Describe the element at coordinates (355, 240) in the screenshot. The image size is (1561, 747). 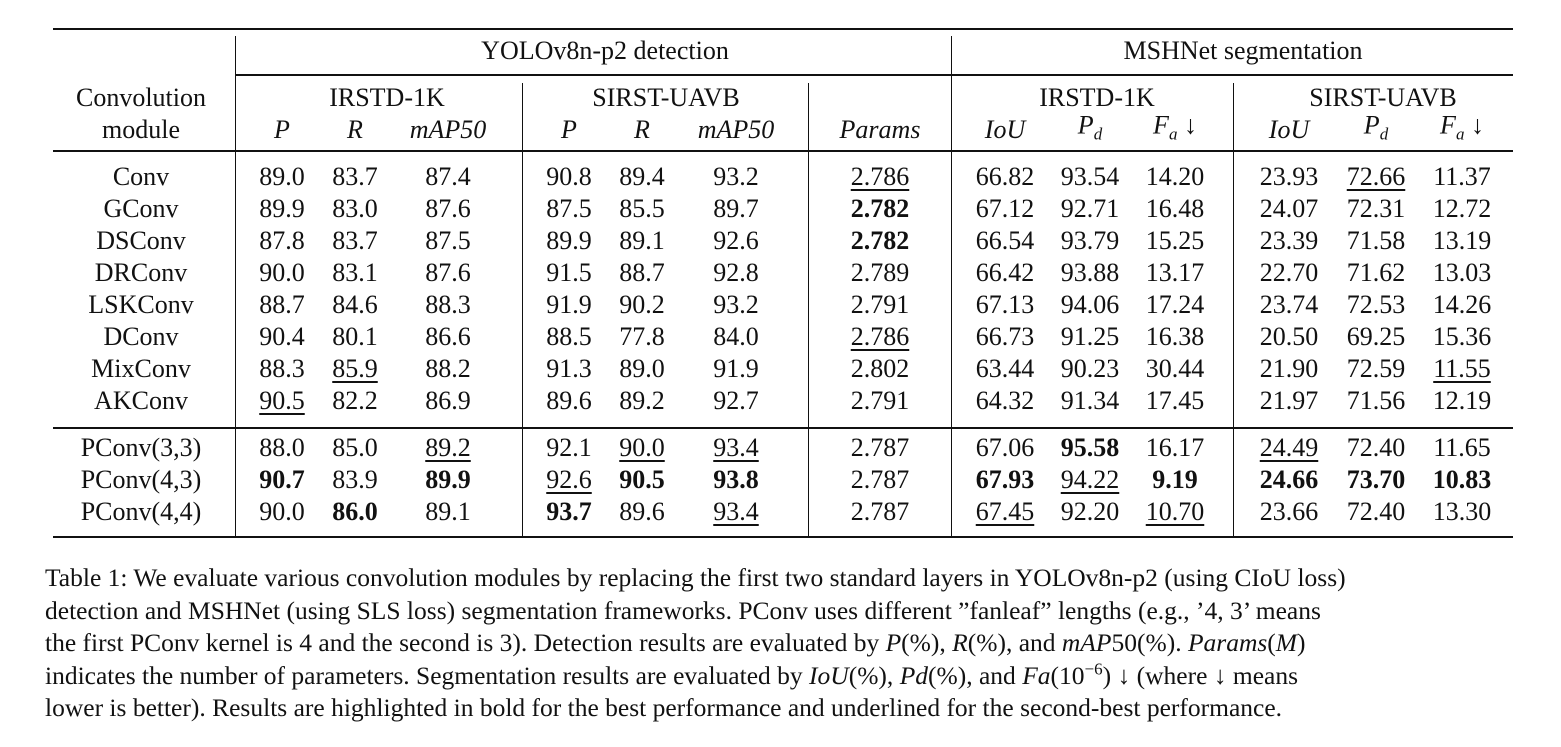
I see `table-cell: 83.7` at that location.